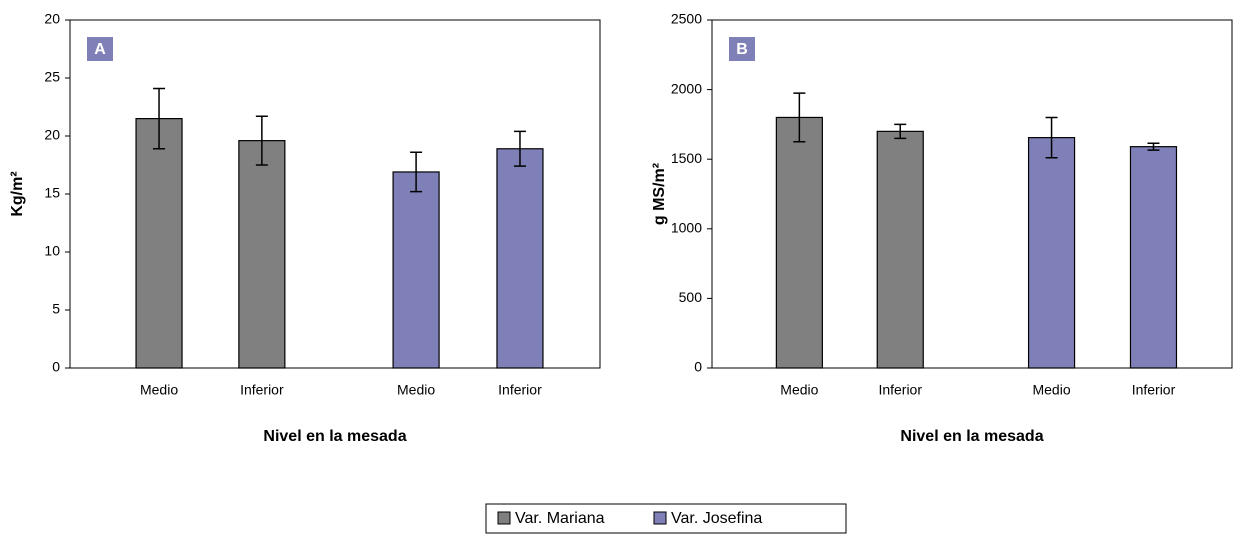 The height and width of the screenshot is (534, 1238). I want to click on panel-label: A, so click(100, 49).